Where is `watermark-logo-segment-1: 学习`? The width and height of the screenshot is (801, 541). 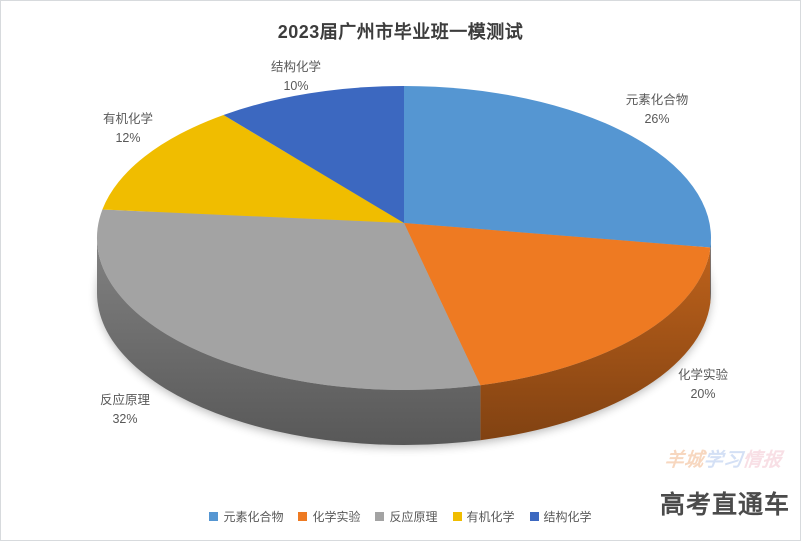
watermark-logo-segment-1: 学习 is located at coordinates (723, 460).